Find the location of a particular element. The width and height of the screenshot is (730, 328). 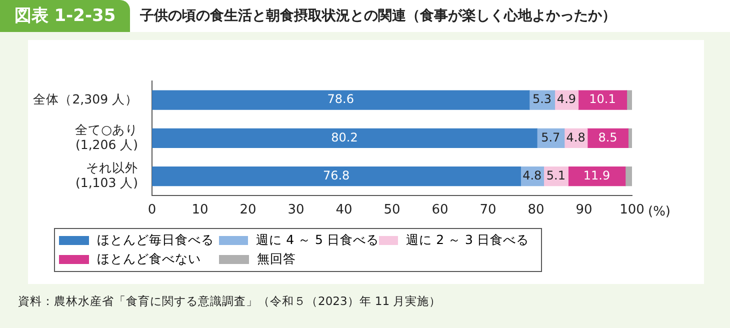

y-tick-label: 全体（2,309 人） is located at coordinates (85, 98).